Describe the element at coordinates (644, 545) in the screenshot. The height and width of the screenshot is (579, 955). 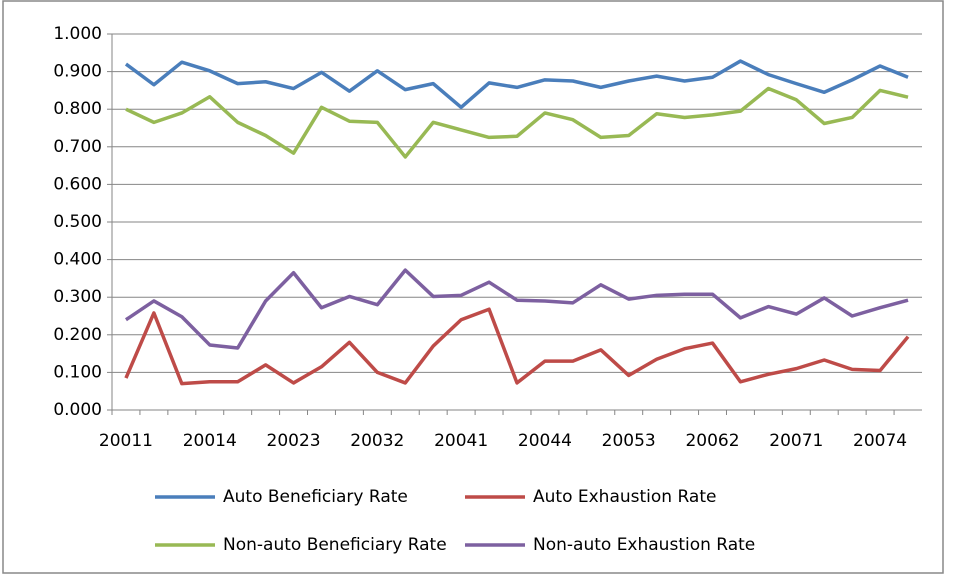
I see `legend-label: Non-auto Exhaustion Rate` at that location.